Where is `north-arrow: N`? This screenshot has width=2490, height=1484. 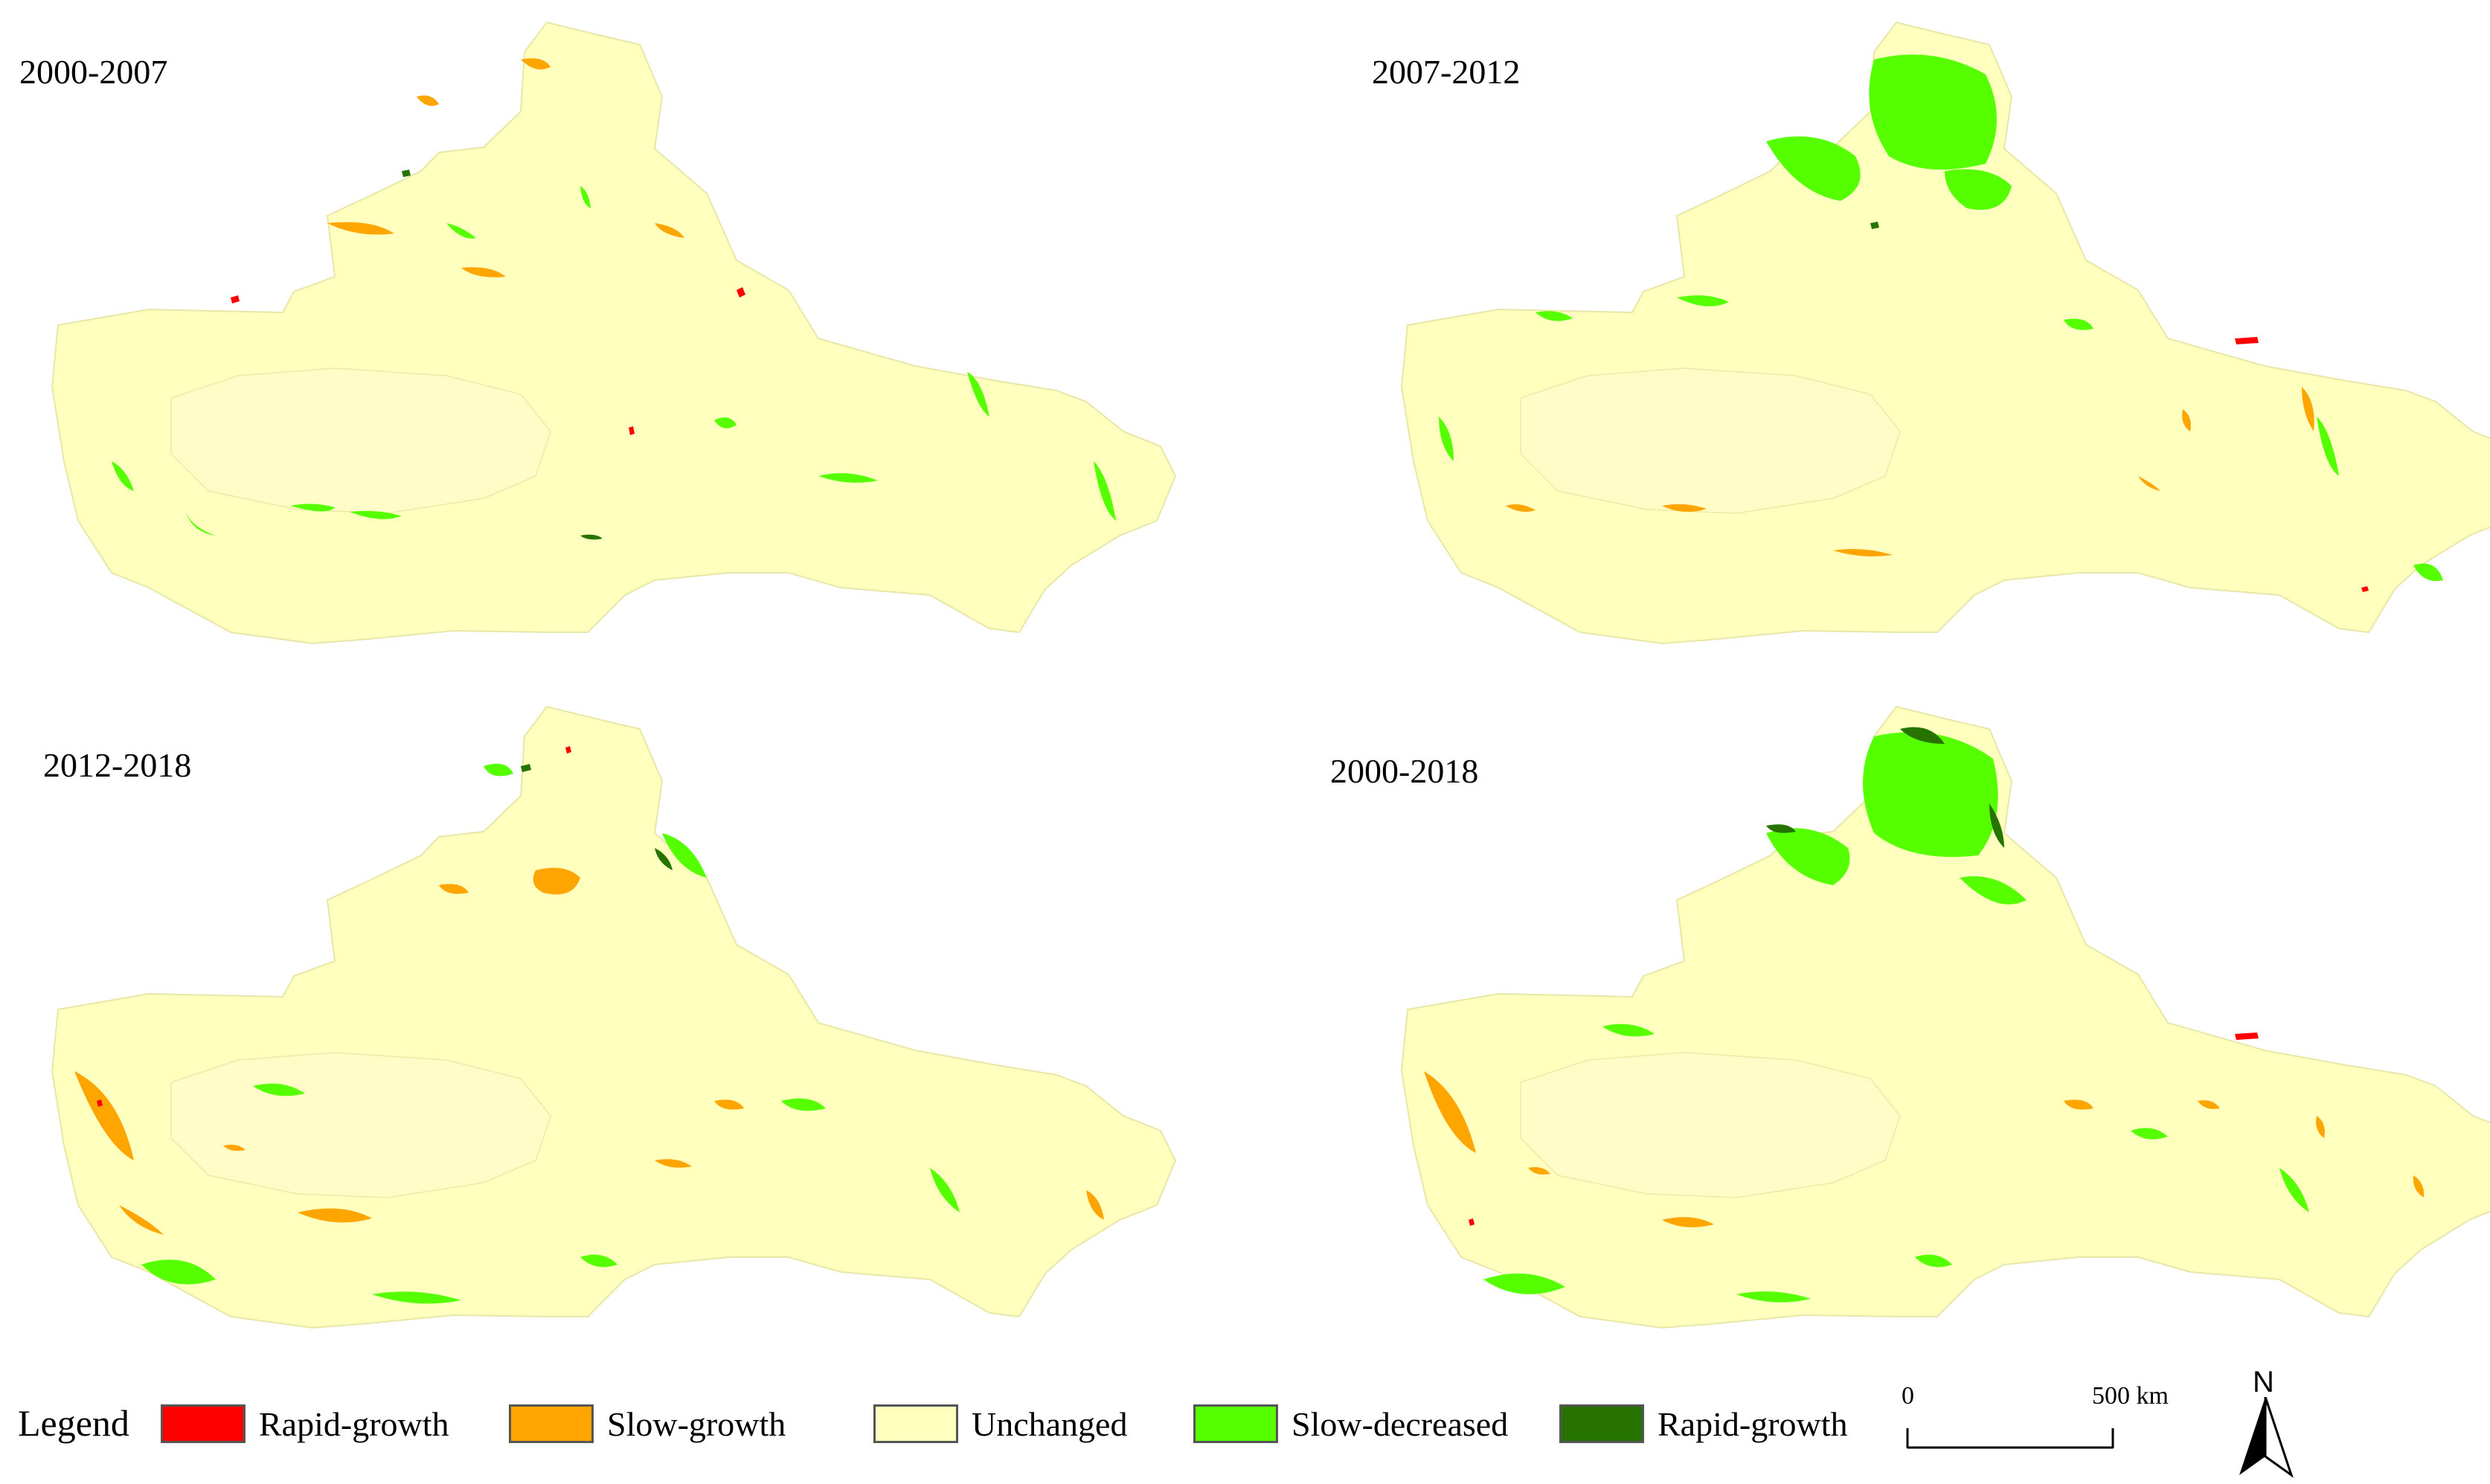
north-arrow: N is located at coordinates (2265, 1423).